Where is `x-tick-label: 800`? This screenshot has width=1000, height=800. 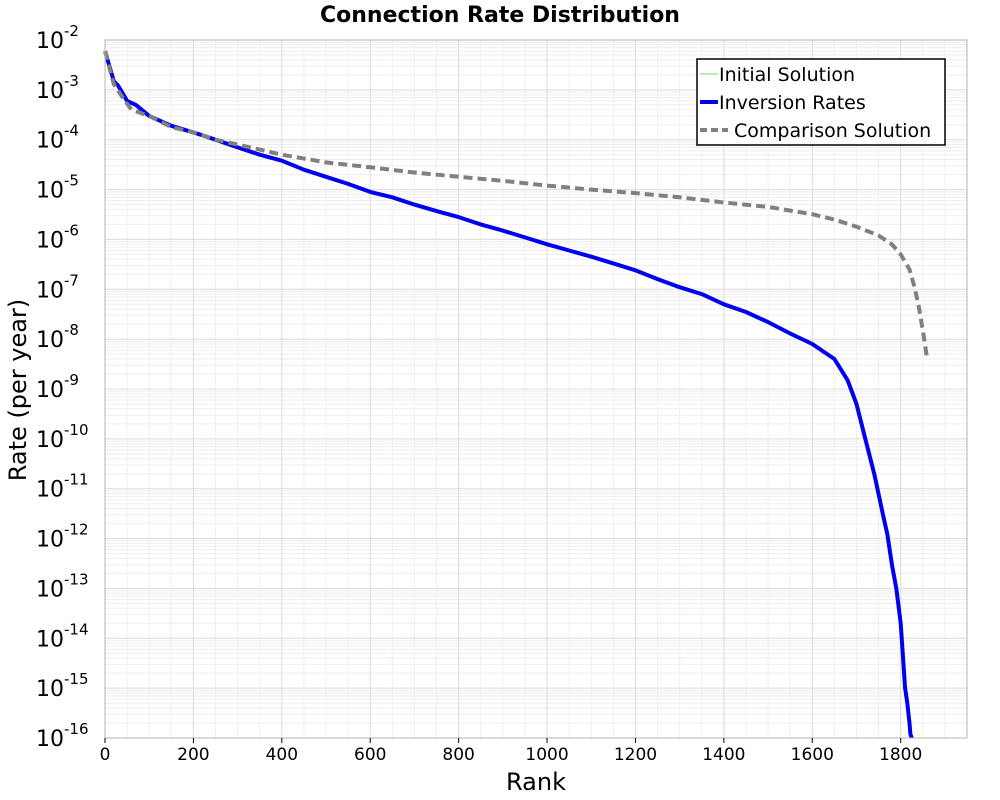
x-tick-label: 800 is located at coordinates (458, 755).